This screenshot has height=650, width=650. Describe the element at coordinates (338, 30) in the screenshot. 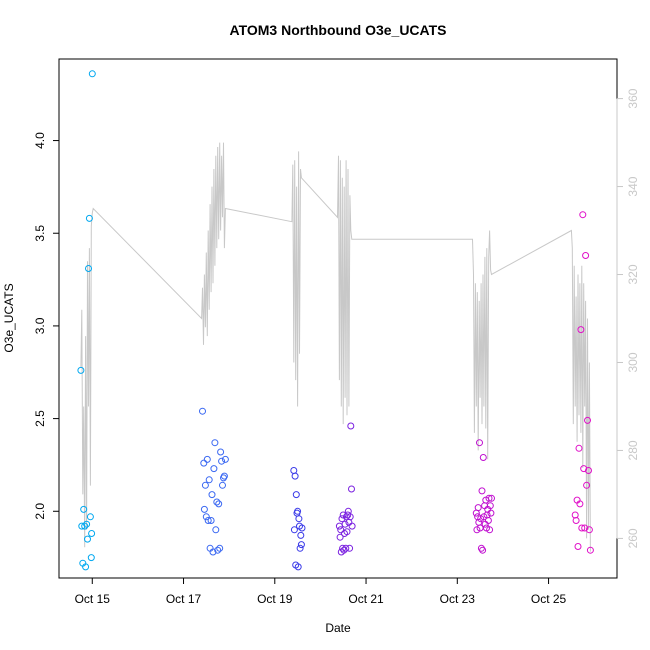

I see `chart-title: ATOM3 Northbound O3e_UCATS` at that location.